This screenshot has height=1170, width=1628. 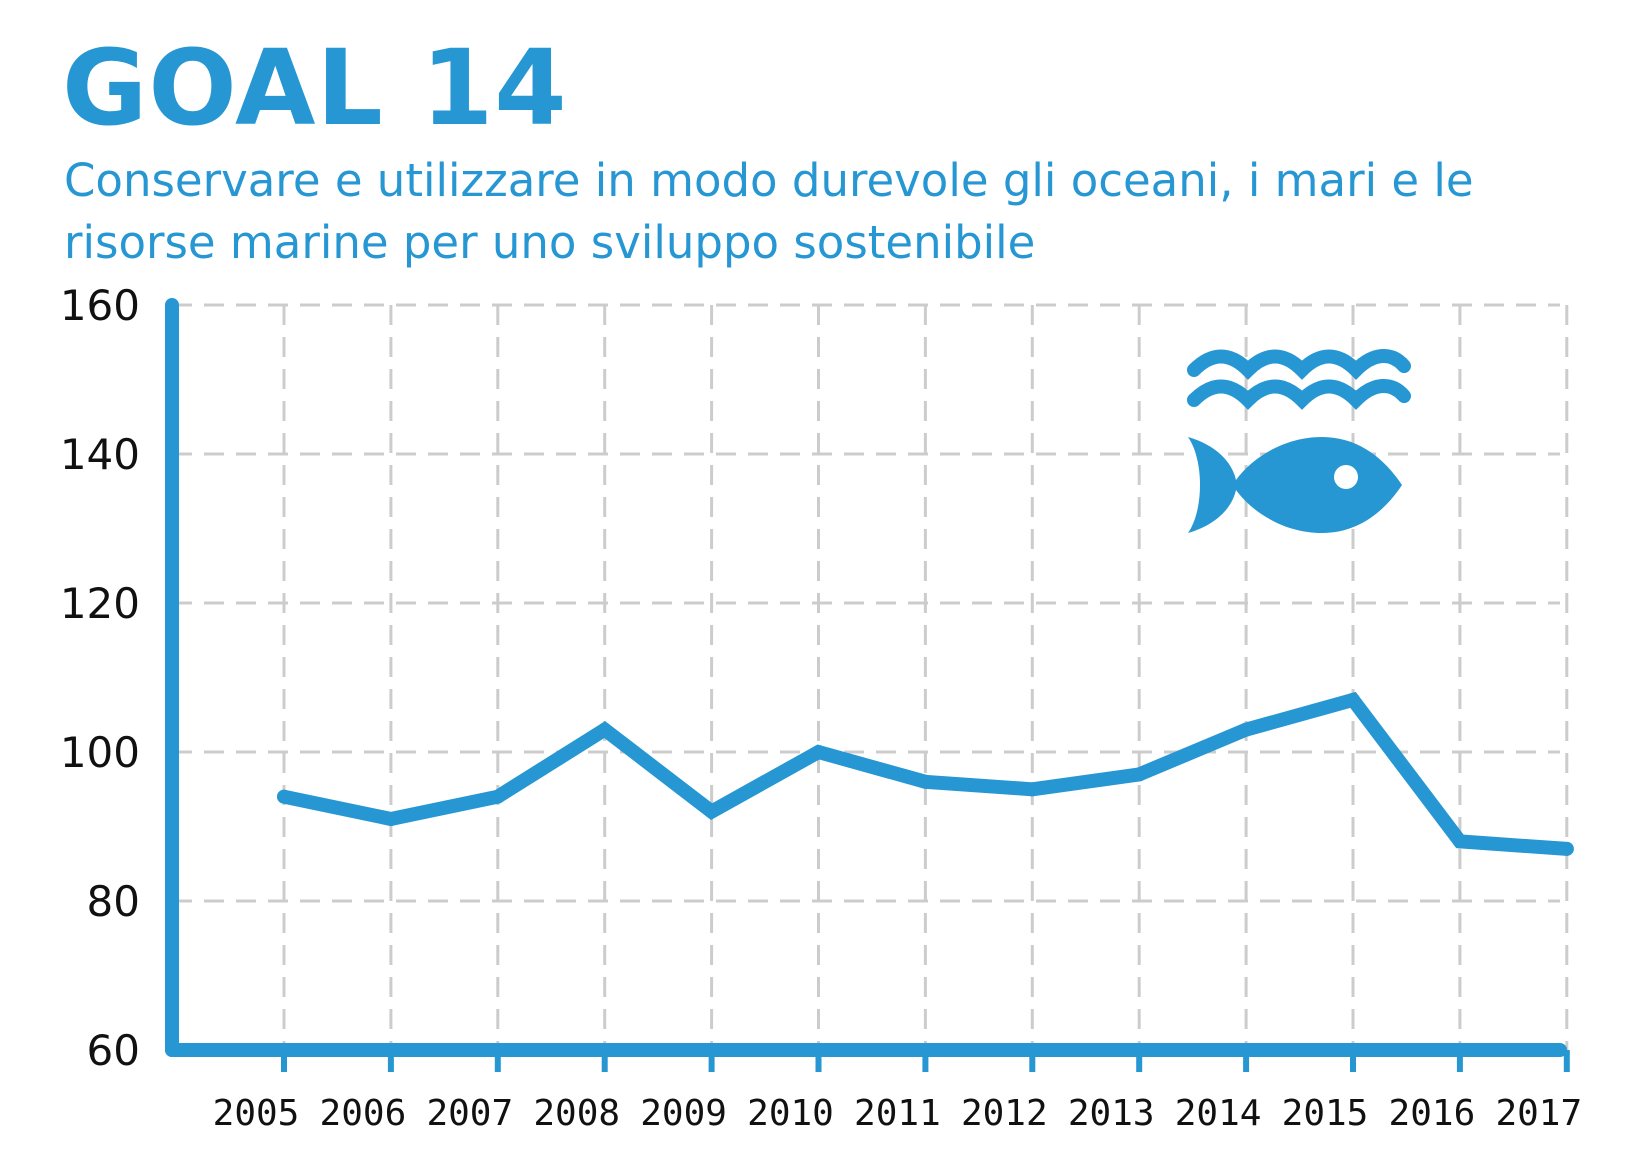 What do you see at coordinates (100, 752) in the screenshot?
I see `y-tick-label: 100` at bounding box center [100, 752].